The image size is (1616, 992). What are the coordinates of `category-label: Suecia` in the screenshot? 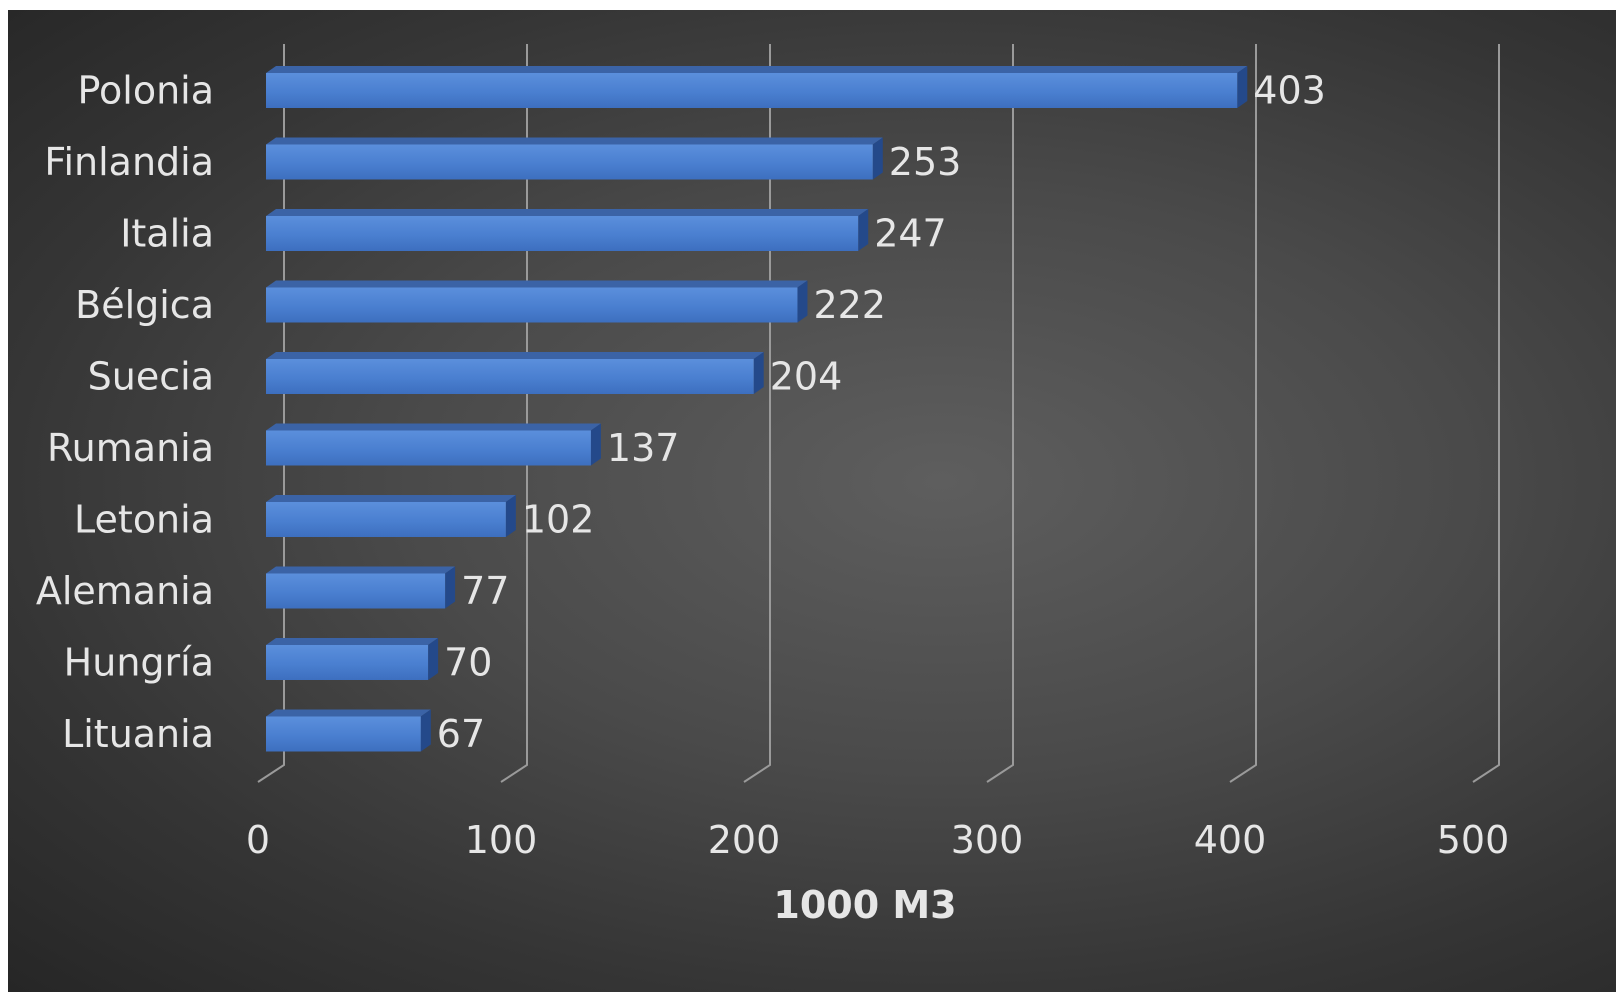 It's located at (151, 377).